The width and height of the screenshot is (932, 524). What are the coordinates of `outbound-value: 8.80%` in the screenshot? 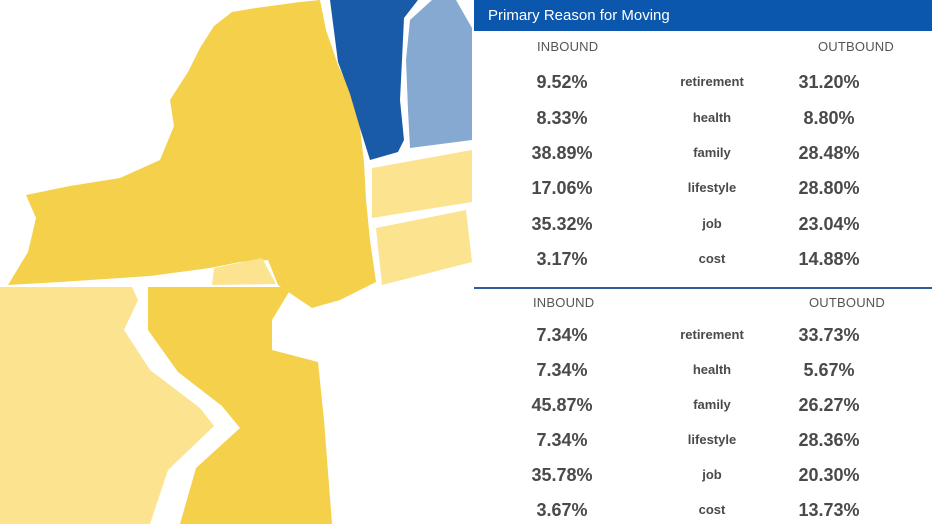 It's located at (829, 118).